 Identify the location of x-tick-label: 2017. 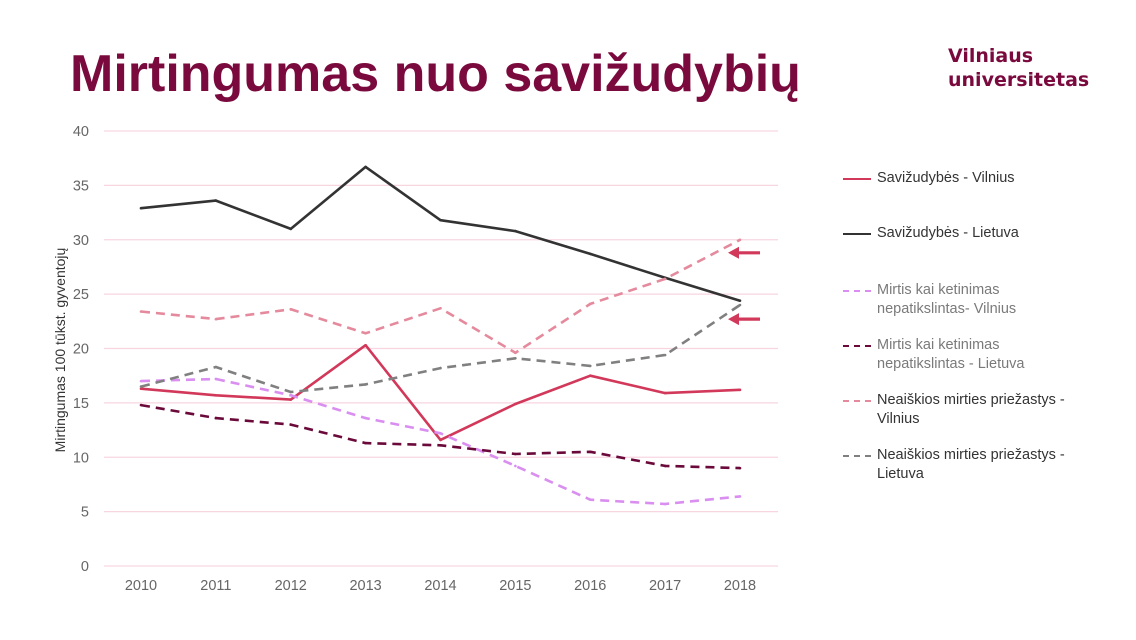
(665, 586).